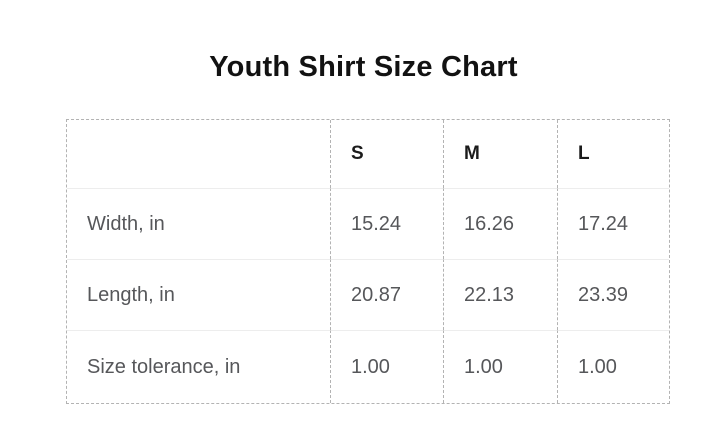 This screenshot has width=727, height=441. Describe the element at coordinates (613, 366) in the screenshot. I see `cell-size-tolerance-l: 1.00` at that location.